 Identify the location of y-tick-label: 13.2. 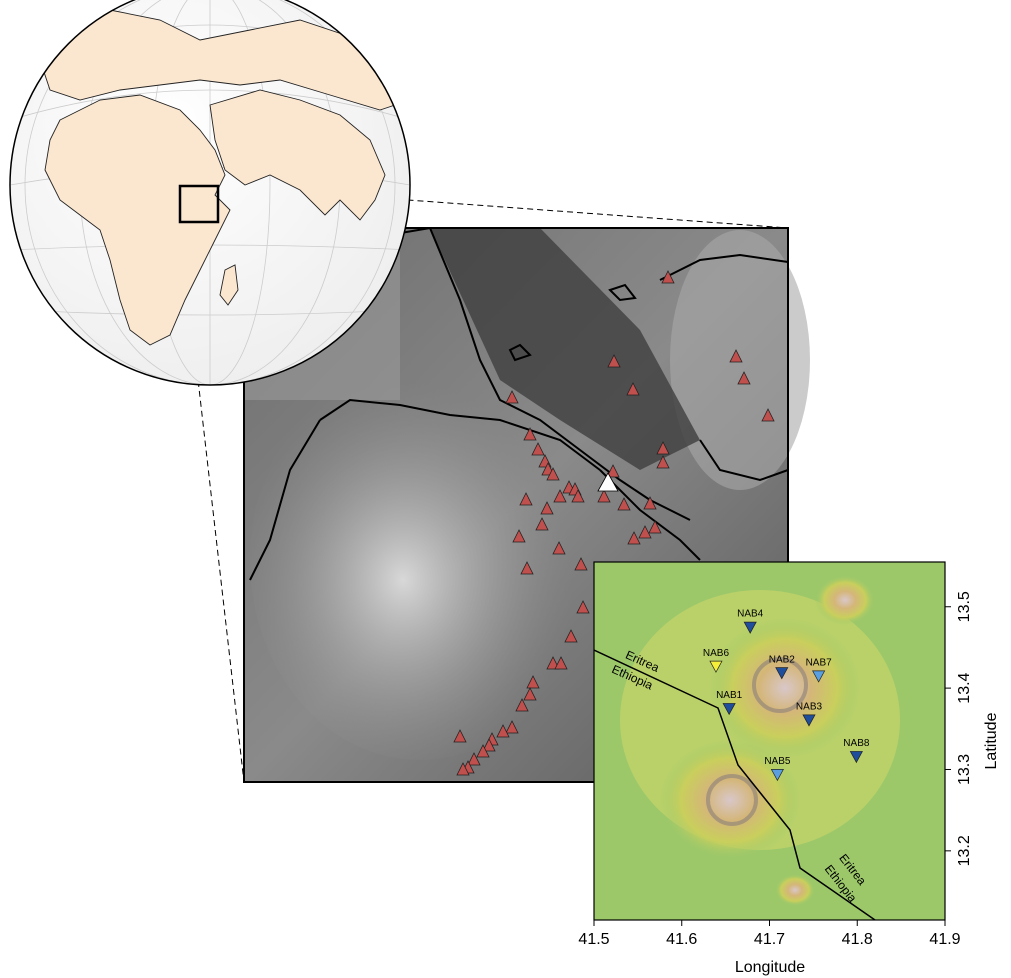
(964, 850).